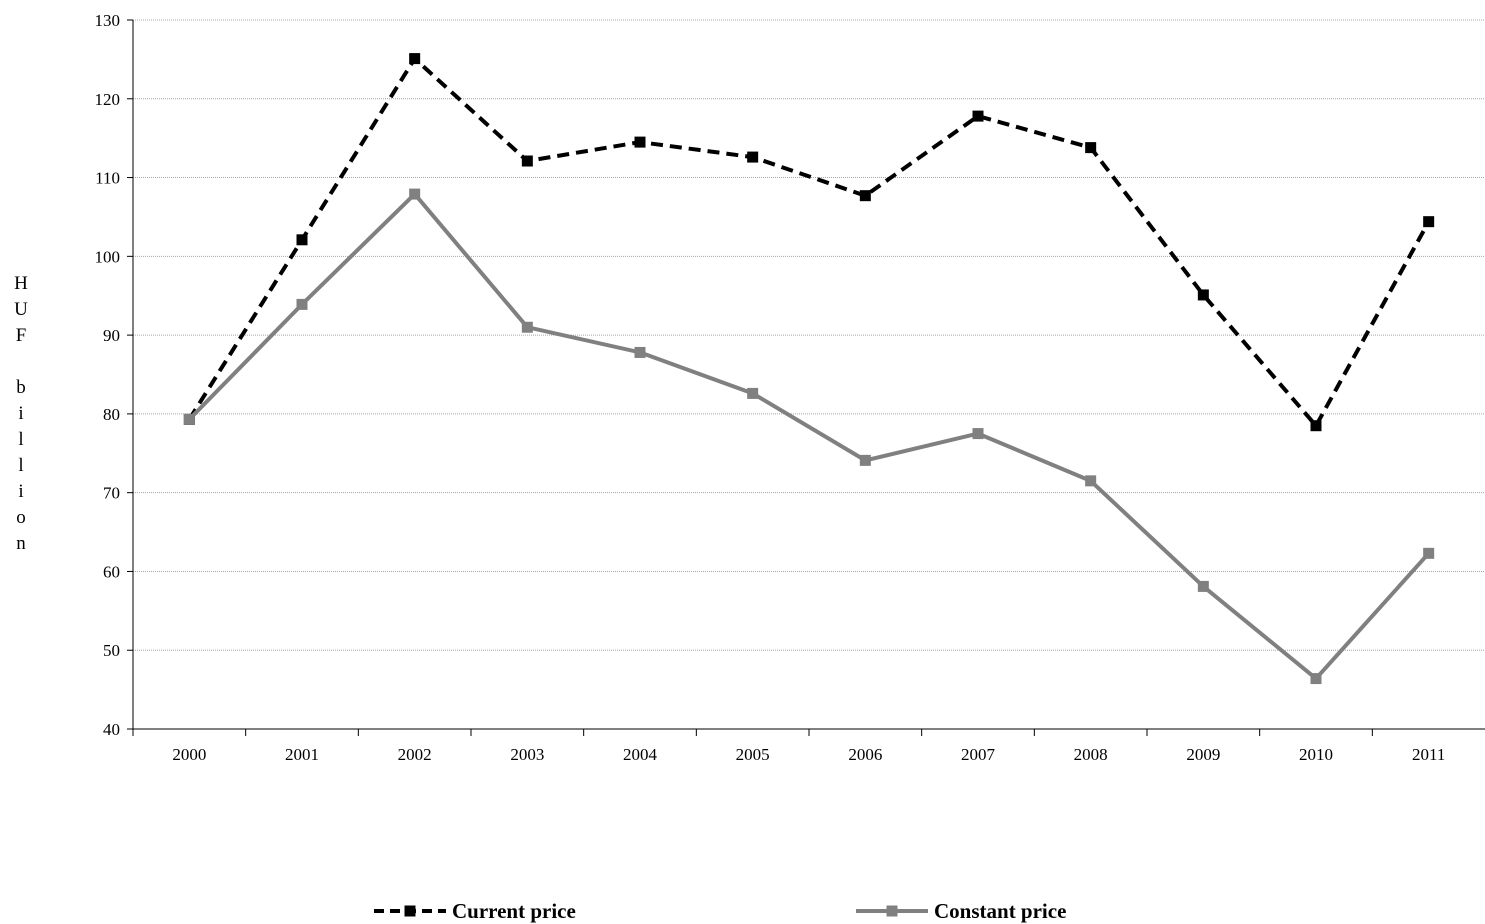  I want to click on x-tick-label: 2005, so click(753, 754).